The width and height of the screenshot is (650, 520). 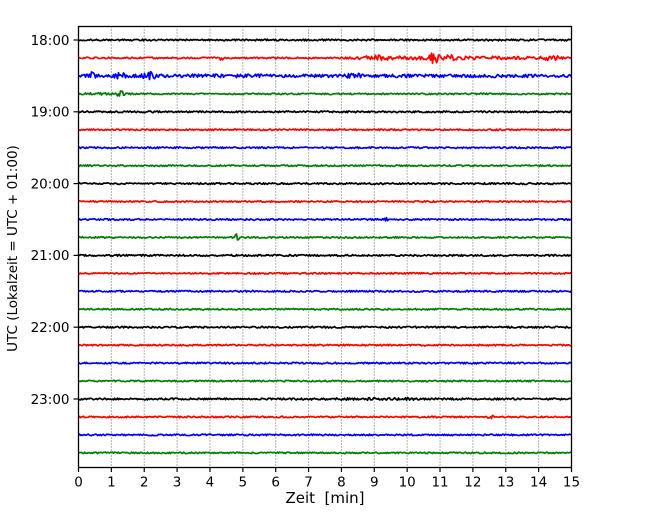 What do you see at coordinates (324, 435) in the screenshot?
I see `trace-23:30` at bounding box center [324, 435].